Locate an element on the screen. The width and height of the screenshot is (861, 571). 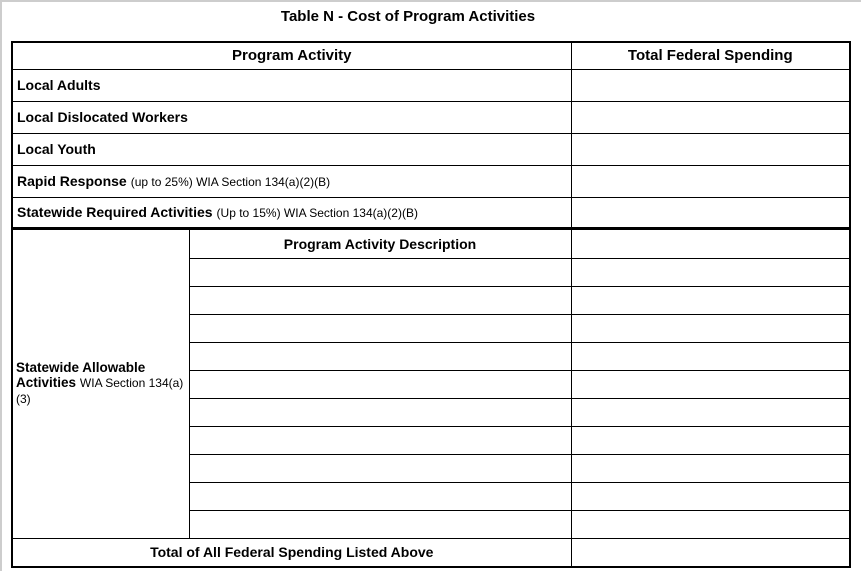
row-label: Local Youth is located at coordinates (56, 149).